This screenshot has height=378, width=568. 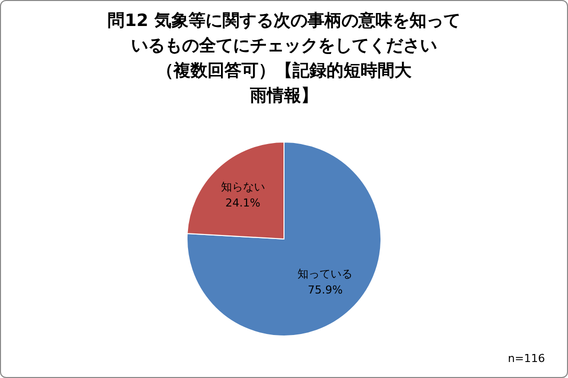 What do you see at coordinates (242, 203) in the screenshot?
I see `data-label: 24.1%` at bounding box center [242, 203].